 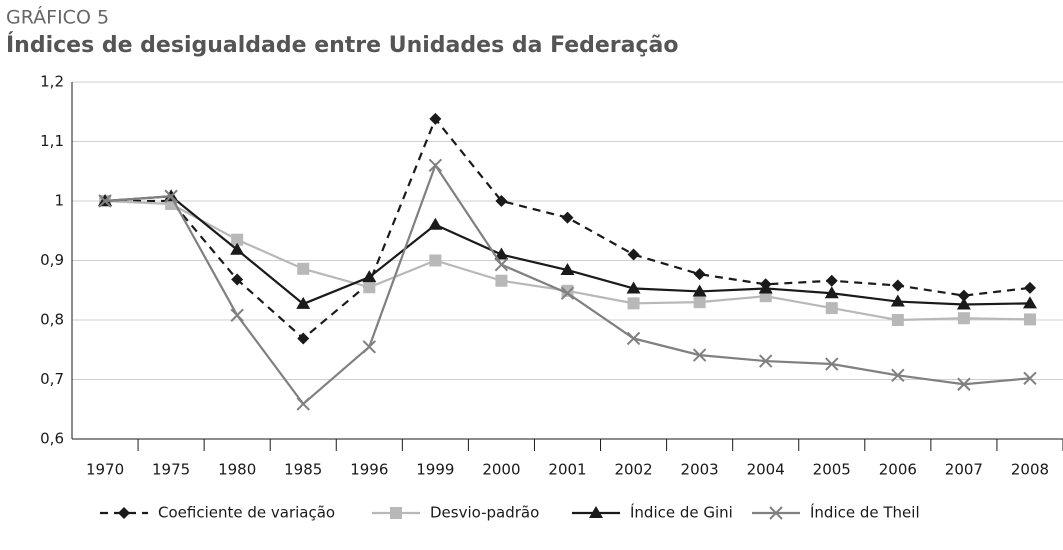 What do you see at coordinates (633, 470) in the screenshot?
I see `x-tick-label: 2002` at bounding box center [633, 470].